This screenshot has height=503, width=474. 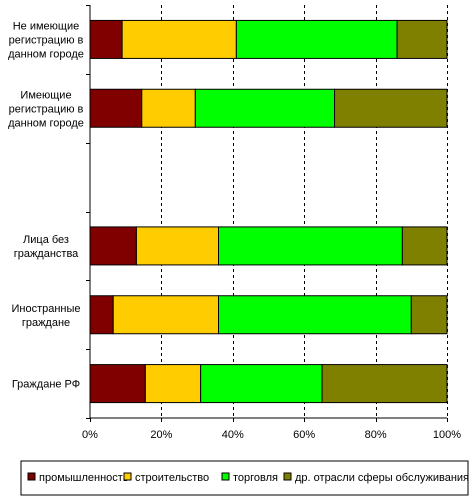 What do you see at coordinates (271, 429) in the screenshot?
I see `tick-labels: 0% 20% 40% 60% 80% 100%` at bounding box center [271, 429].